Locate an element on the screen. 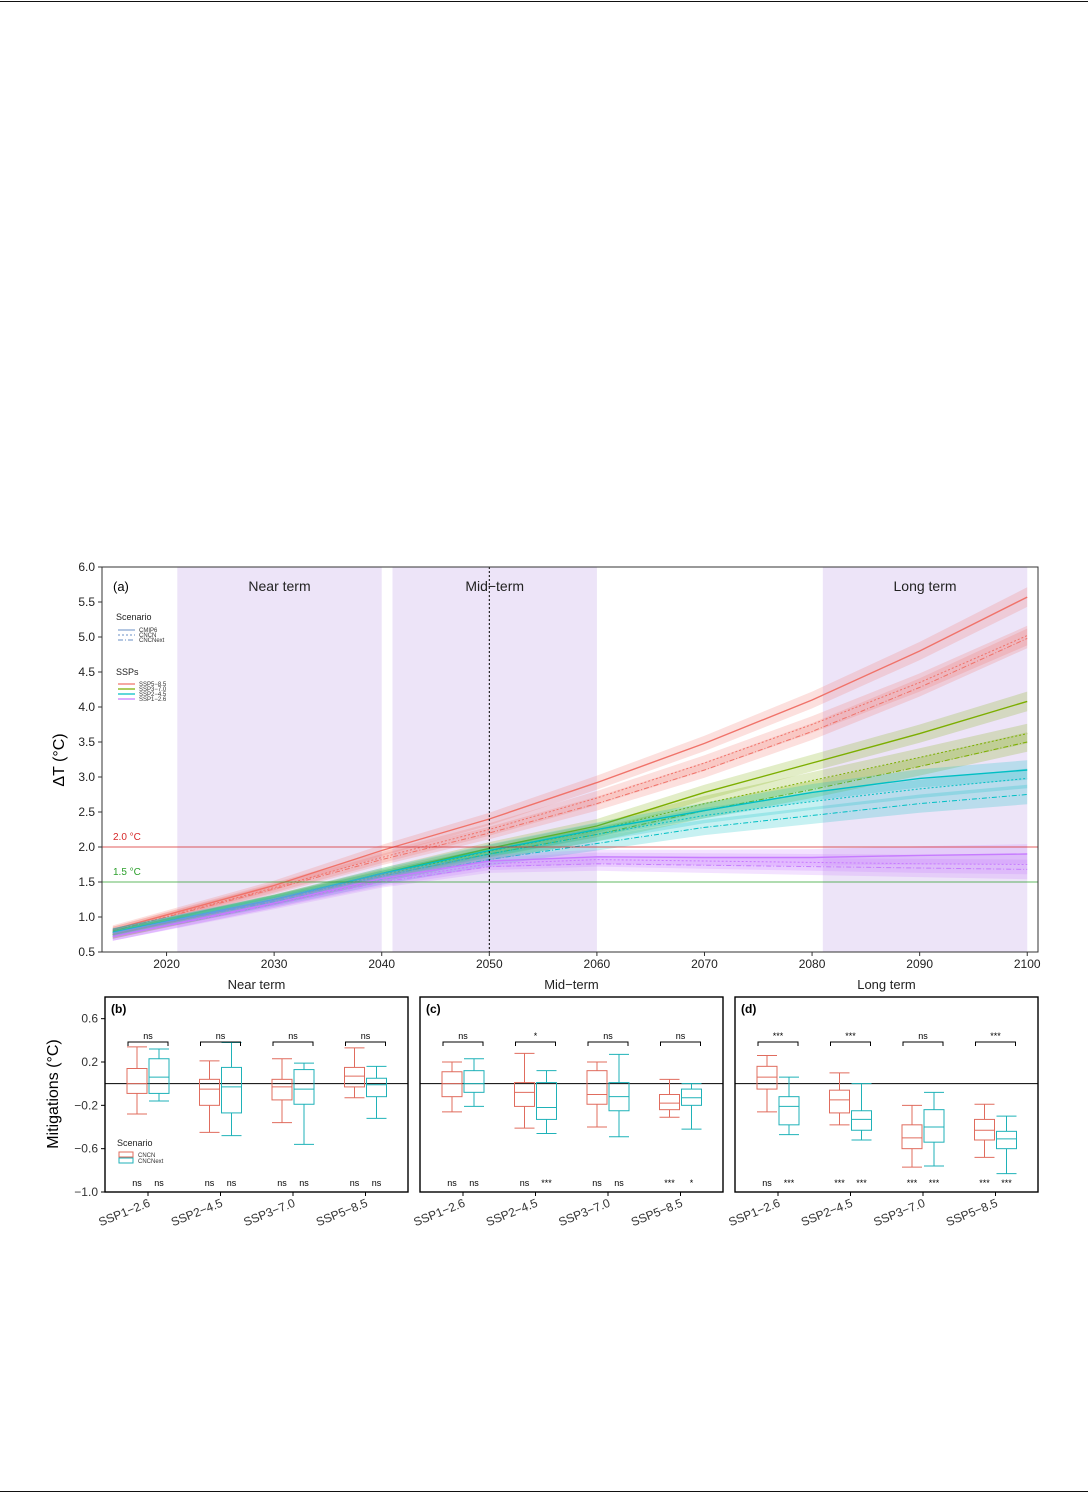 This screenshot has height=1495, width=1088. box-panels-ylabel: Mitigations (°C) is located at coordinates (53, 1094).